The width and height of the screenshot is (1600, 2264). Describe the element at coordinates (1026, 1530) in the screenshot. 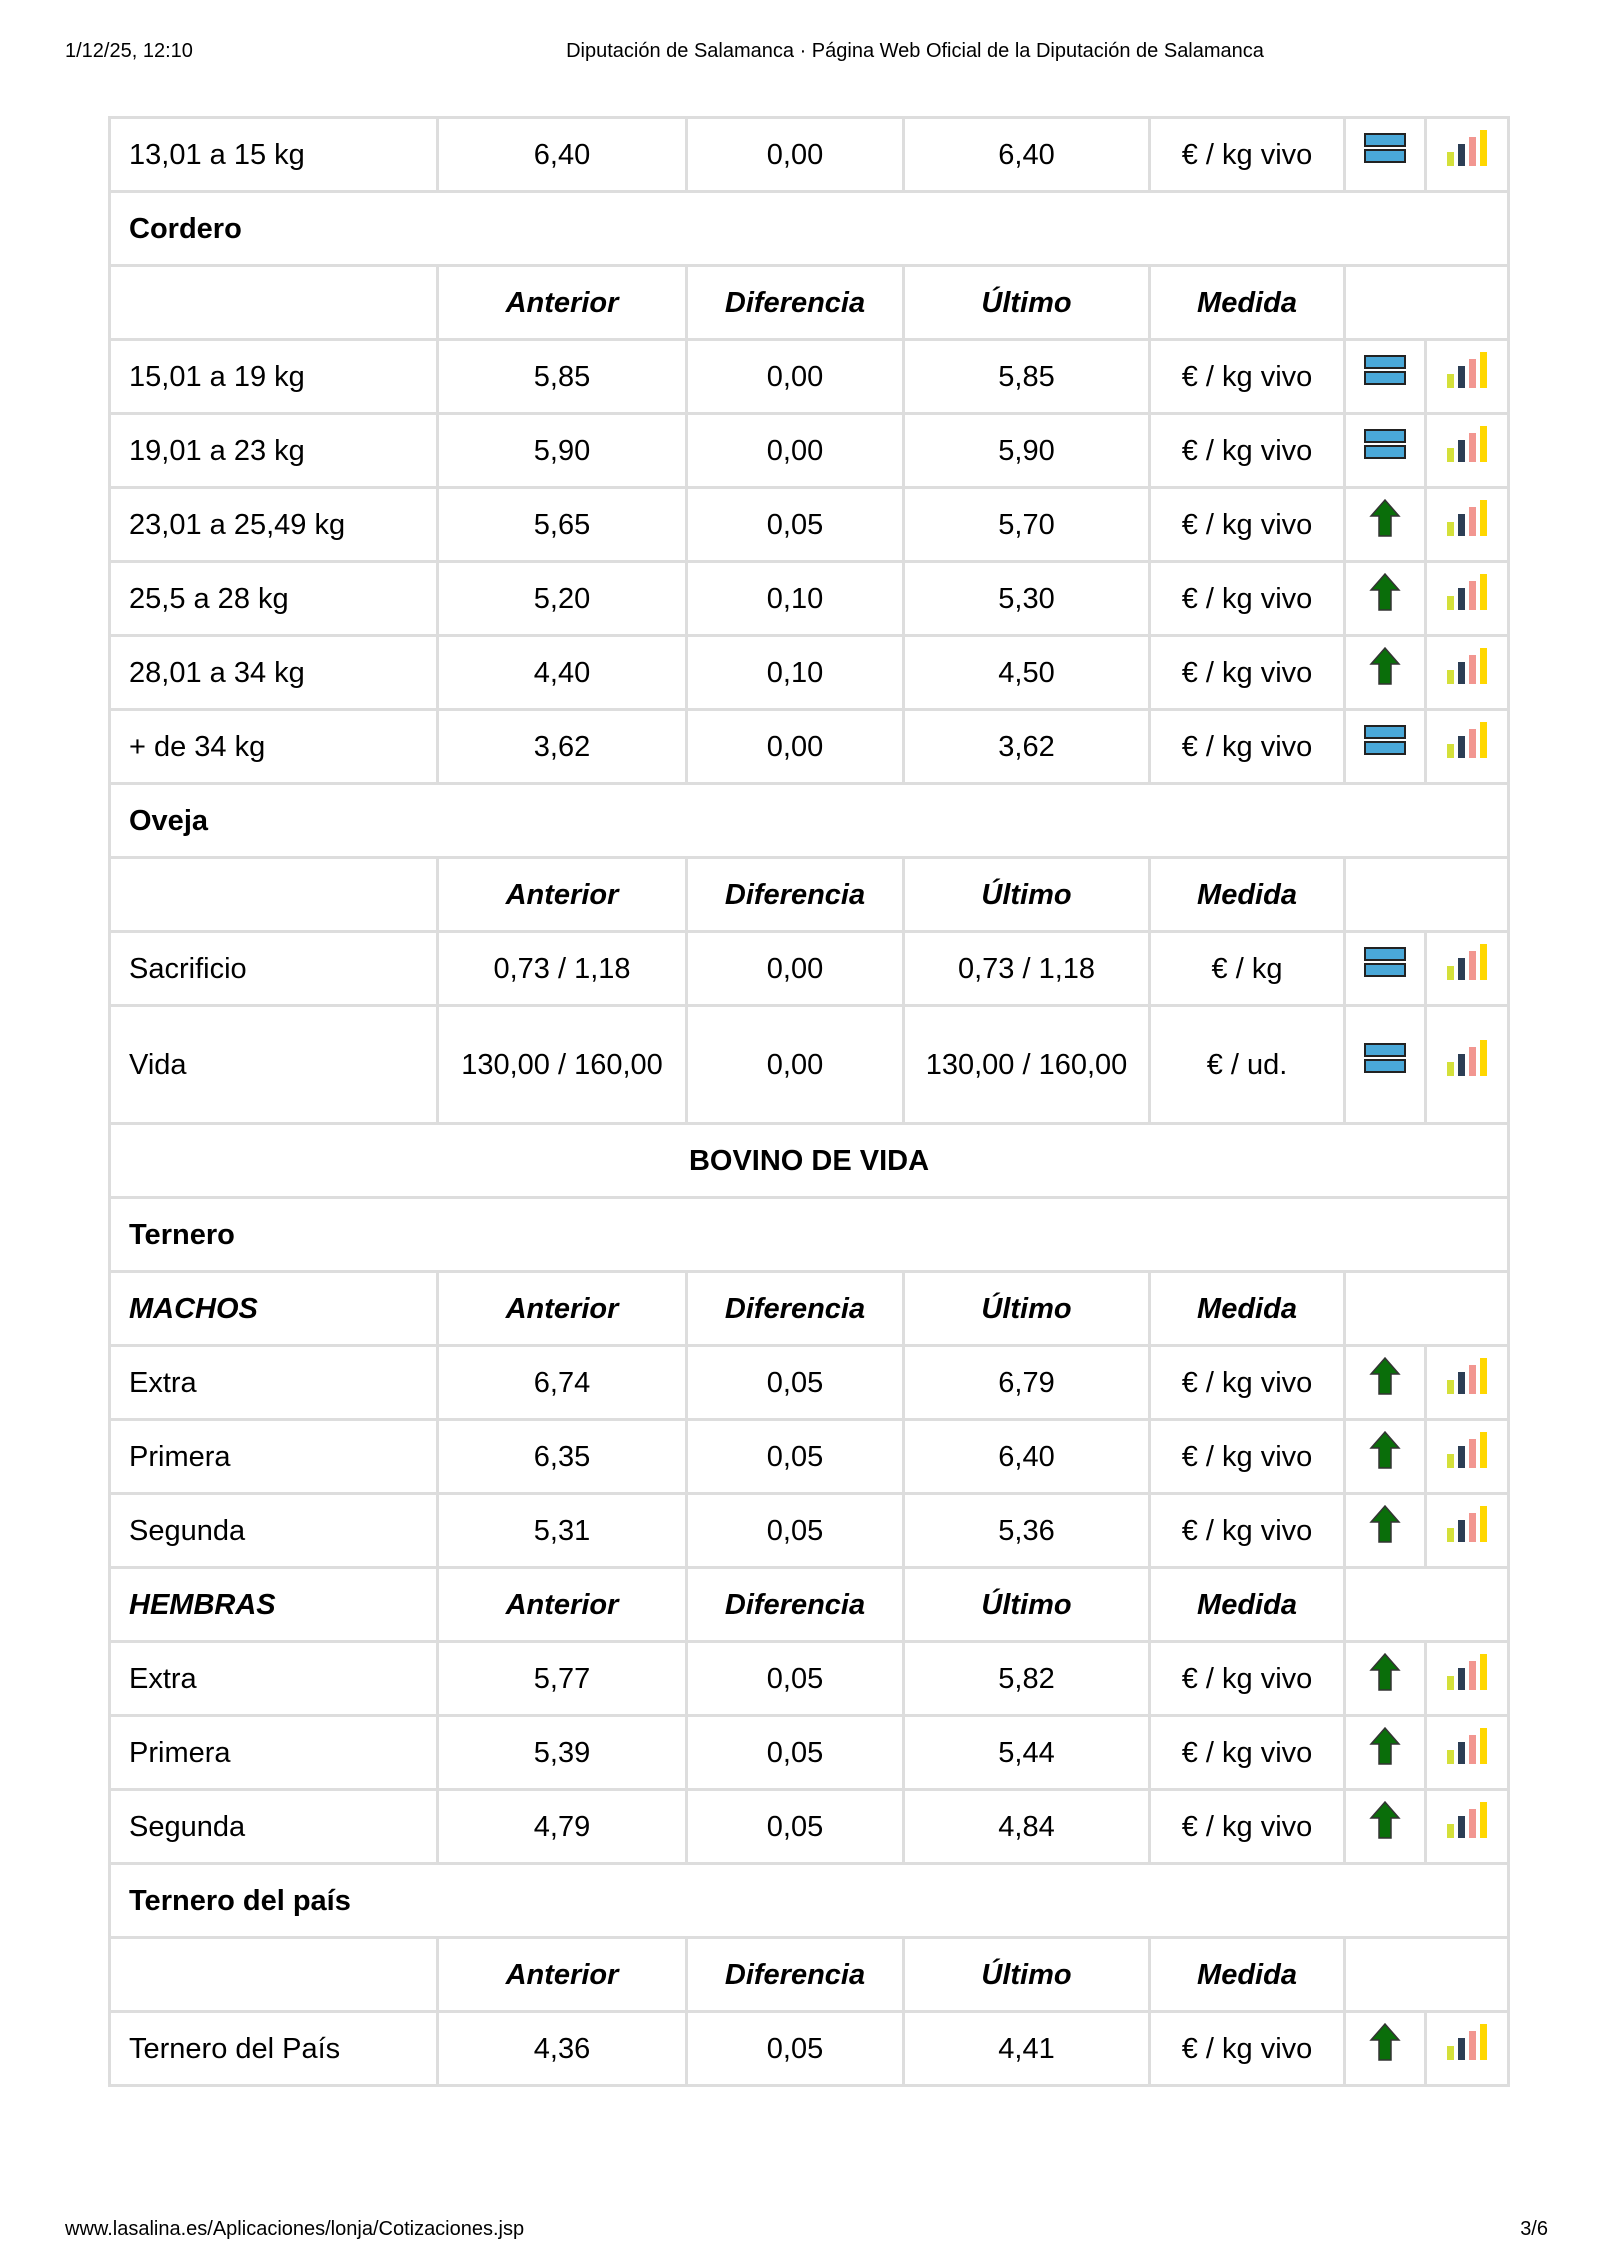

I see `ultimo-value: 5,36` at that location.